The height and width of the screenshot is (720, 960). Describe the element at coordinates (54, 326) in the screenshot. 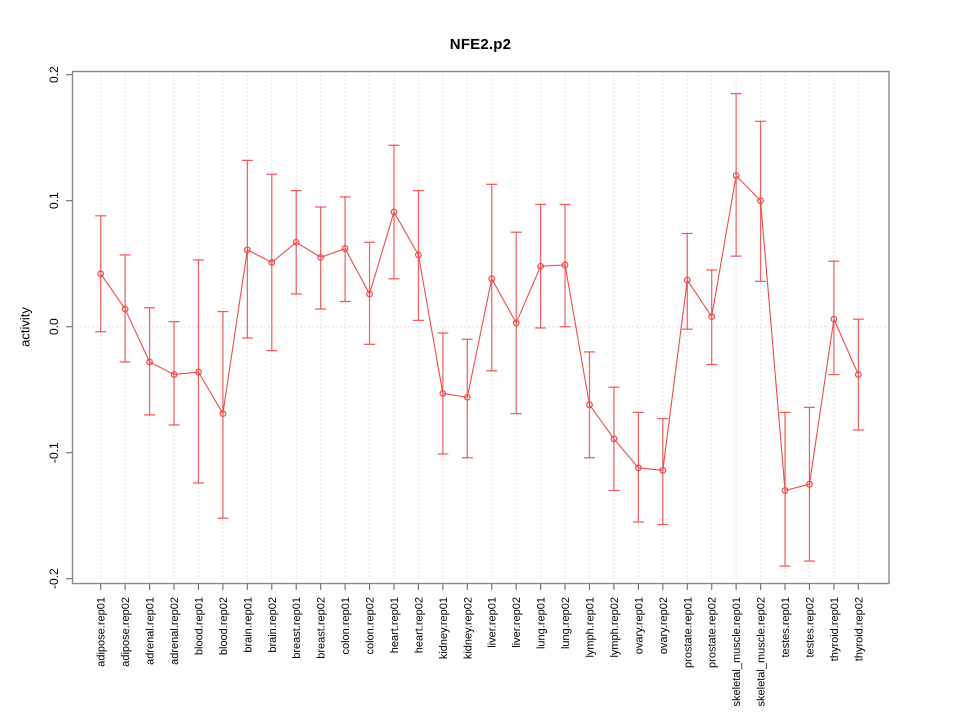

I see `y-tick-label: 0.0` at that location.